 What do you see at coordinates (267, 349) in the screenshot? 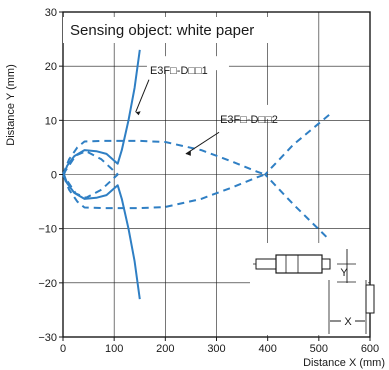
I see `x-tick-label: 400` at bounding box center [267, 349].